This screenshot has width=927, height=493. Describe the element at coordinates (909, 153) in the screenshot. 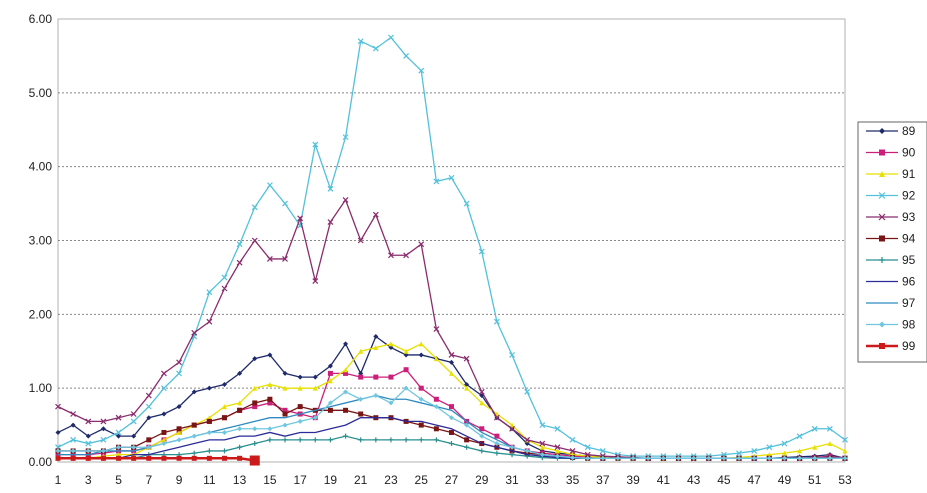

I see `legend-label: 90` at that location.